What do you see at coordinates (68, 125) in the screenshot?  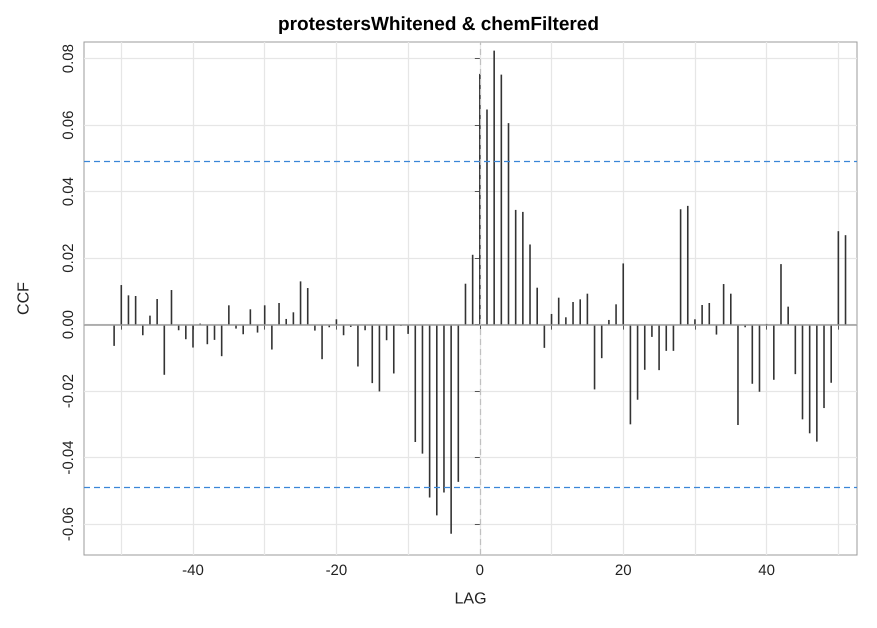 I see `y-tick-label: 0.06` at bounding box center [68, 125].